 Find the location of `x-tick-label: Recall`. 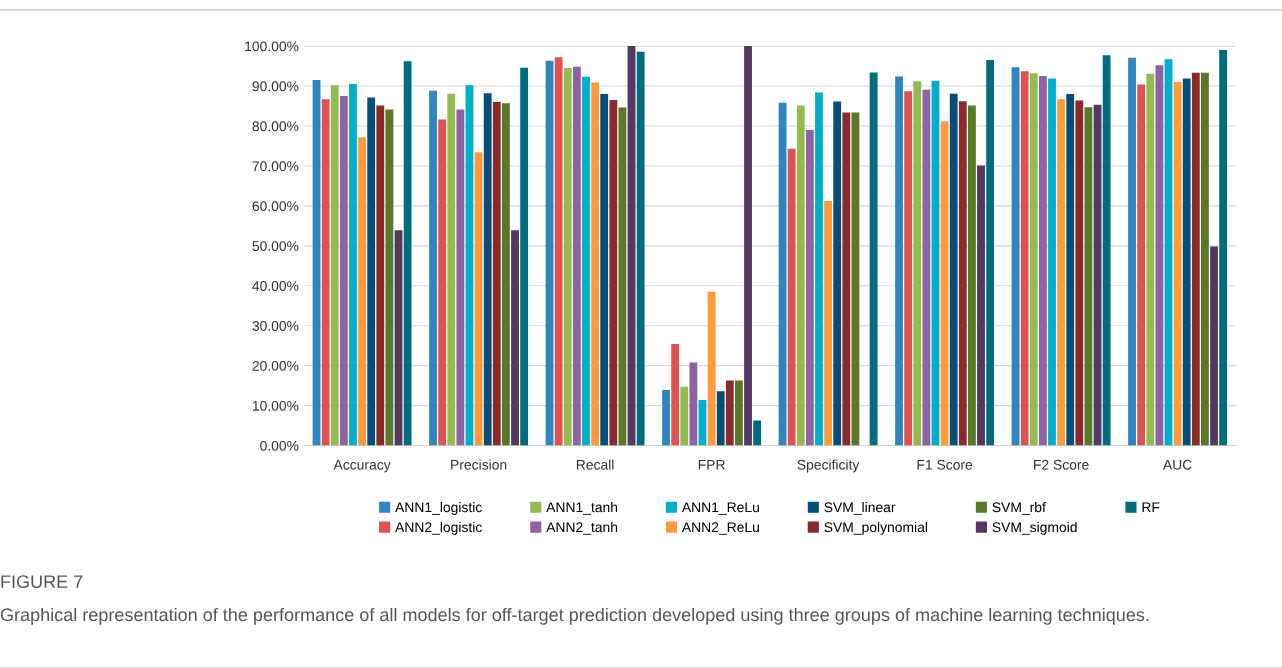

x-tick-label: Recall is located at coordinates (595, 464).